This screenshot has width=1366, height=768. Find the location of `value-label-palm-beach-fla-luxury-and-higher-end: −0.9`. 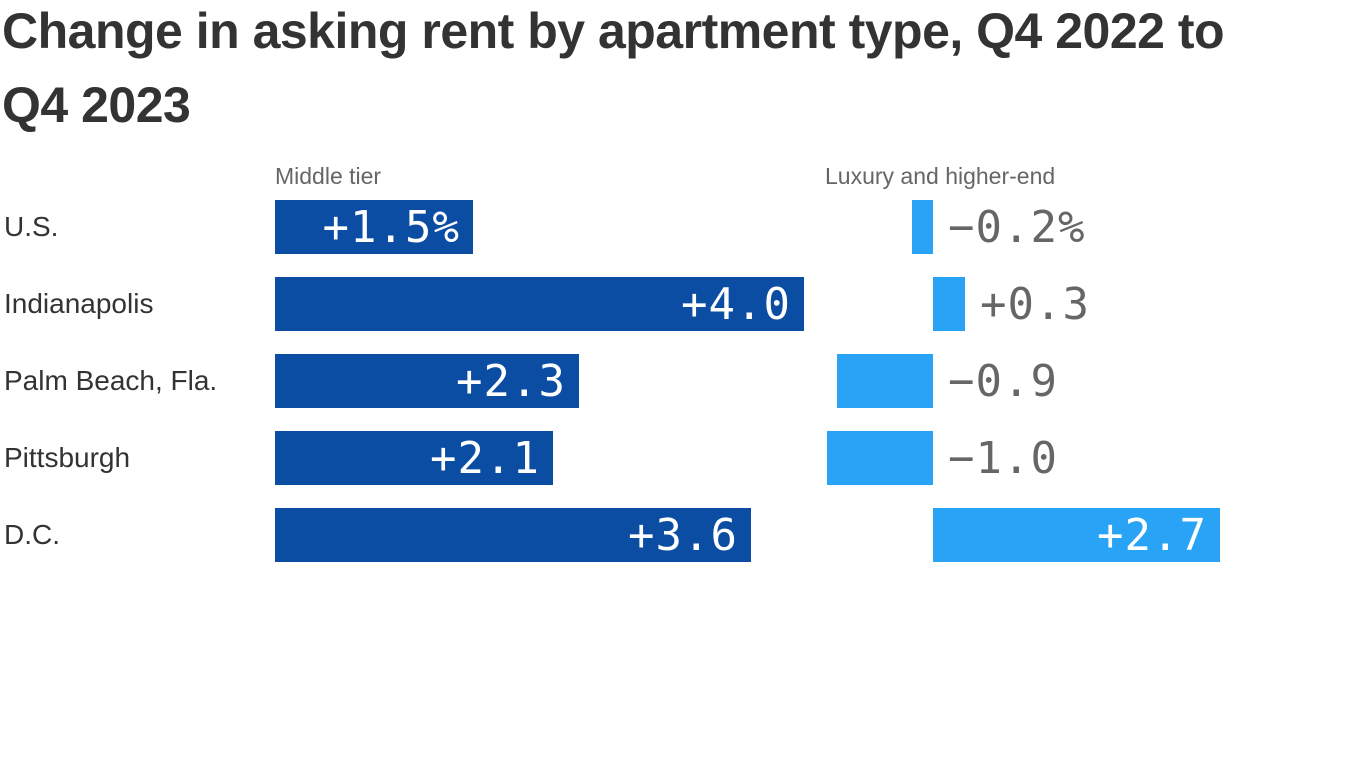

value-label-palm-beach-fla-luxury-and-higher-end: −0.9 is located at coordinates (1003, 381).